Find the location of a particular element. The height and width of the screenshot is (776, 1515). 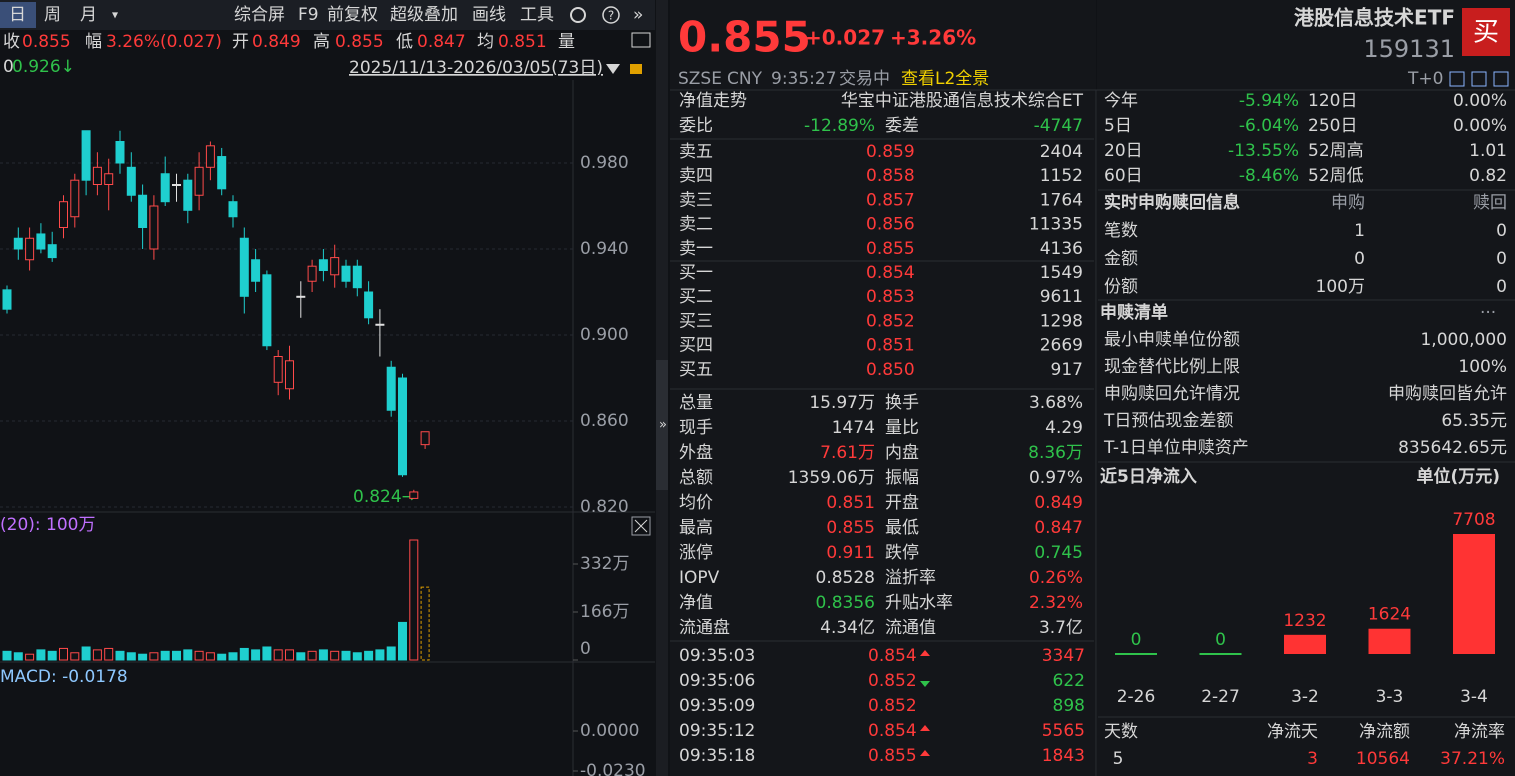

splitter-icon: » is located at coordinates (663, 425).